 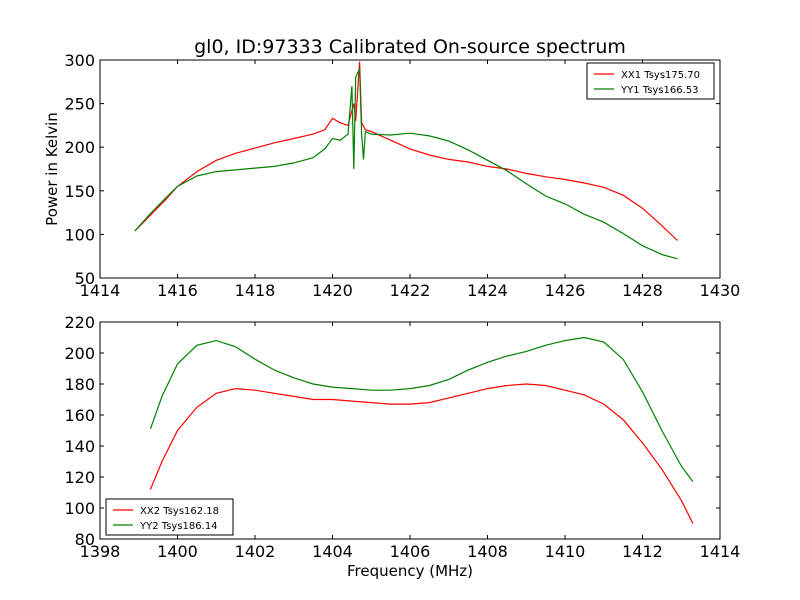 I want to click on legend: XX2 Tsys162.18 YY2 Tsys186.14, so click(x=169, y=517).